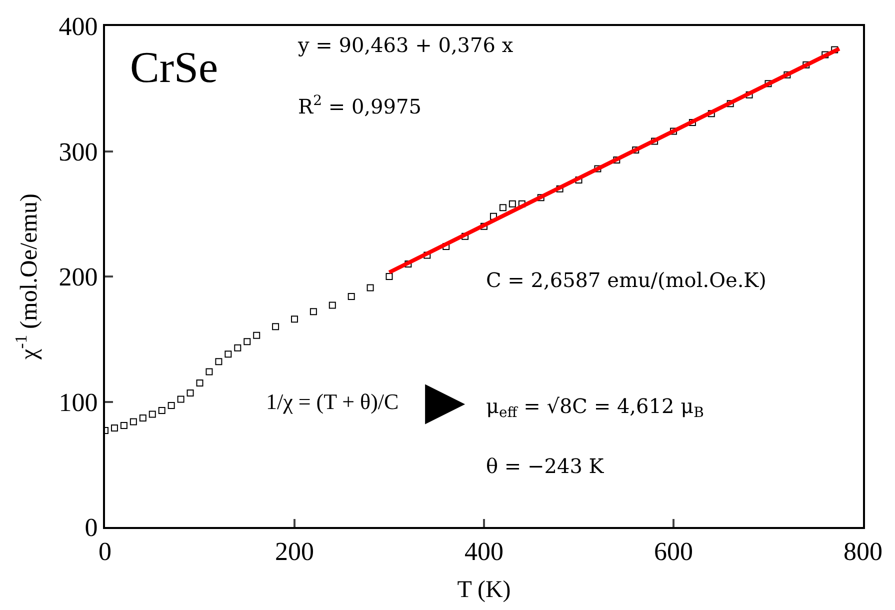  What do you see at coordinates (174, 67) in the screenshot?
I see `annotation: CrSe` at bounding box center [174, 67].